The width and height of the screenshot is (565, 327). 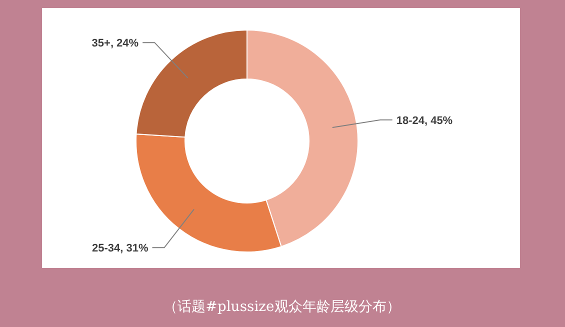 I want to click on slice-label: 35+, 24%, so click(x=115, y=44).